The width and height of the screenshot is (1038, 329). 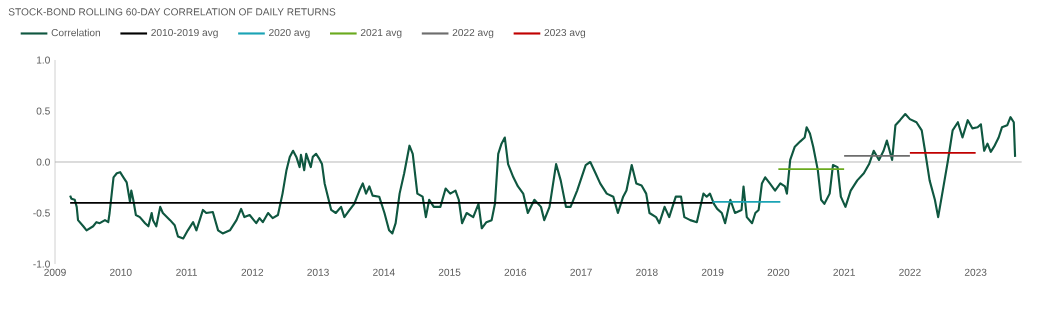 What do you see at coordinates (473, 33) in the screenshot?
I see `legend-label: 2022 avg` at bounding box center [473, 33].